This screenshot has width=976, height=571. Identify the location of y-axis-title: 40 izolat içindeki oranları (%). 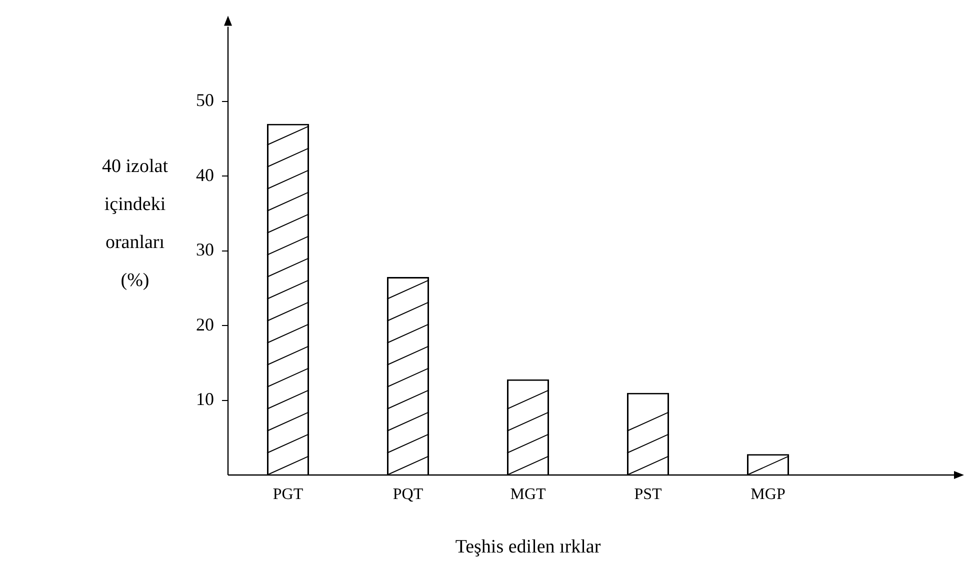
(135, 224).